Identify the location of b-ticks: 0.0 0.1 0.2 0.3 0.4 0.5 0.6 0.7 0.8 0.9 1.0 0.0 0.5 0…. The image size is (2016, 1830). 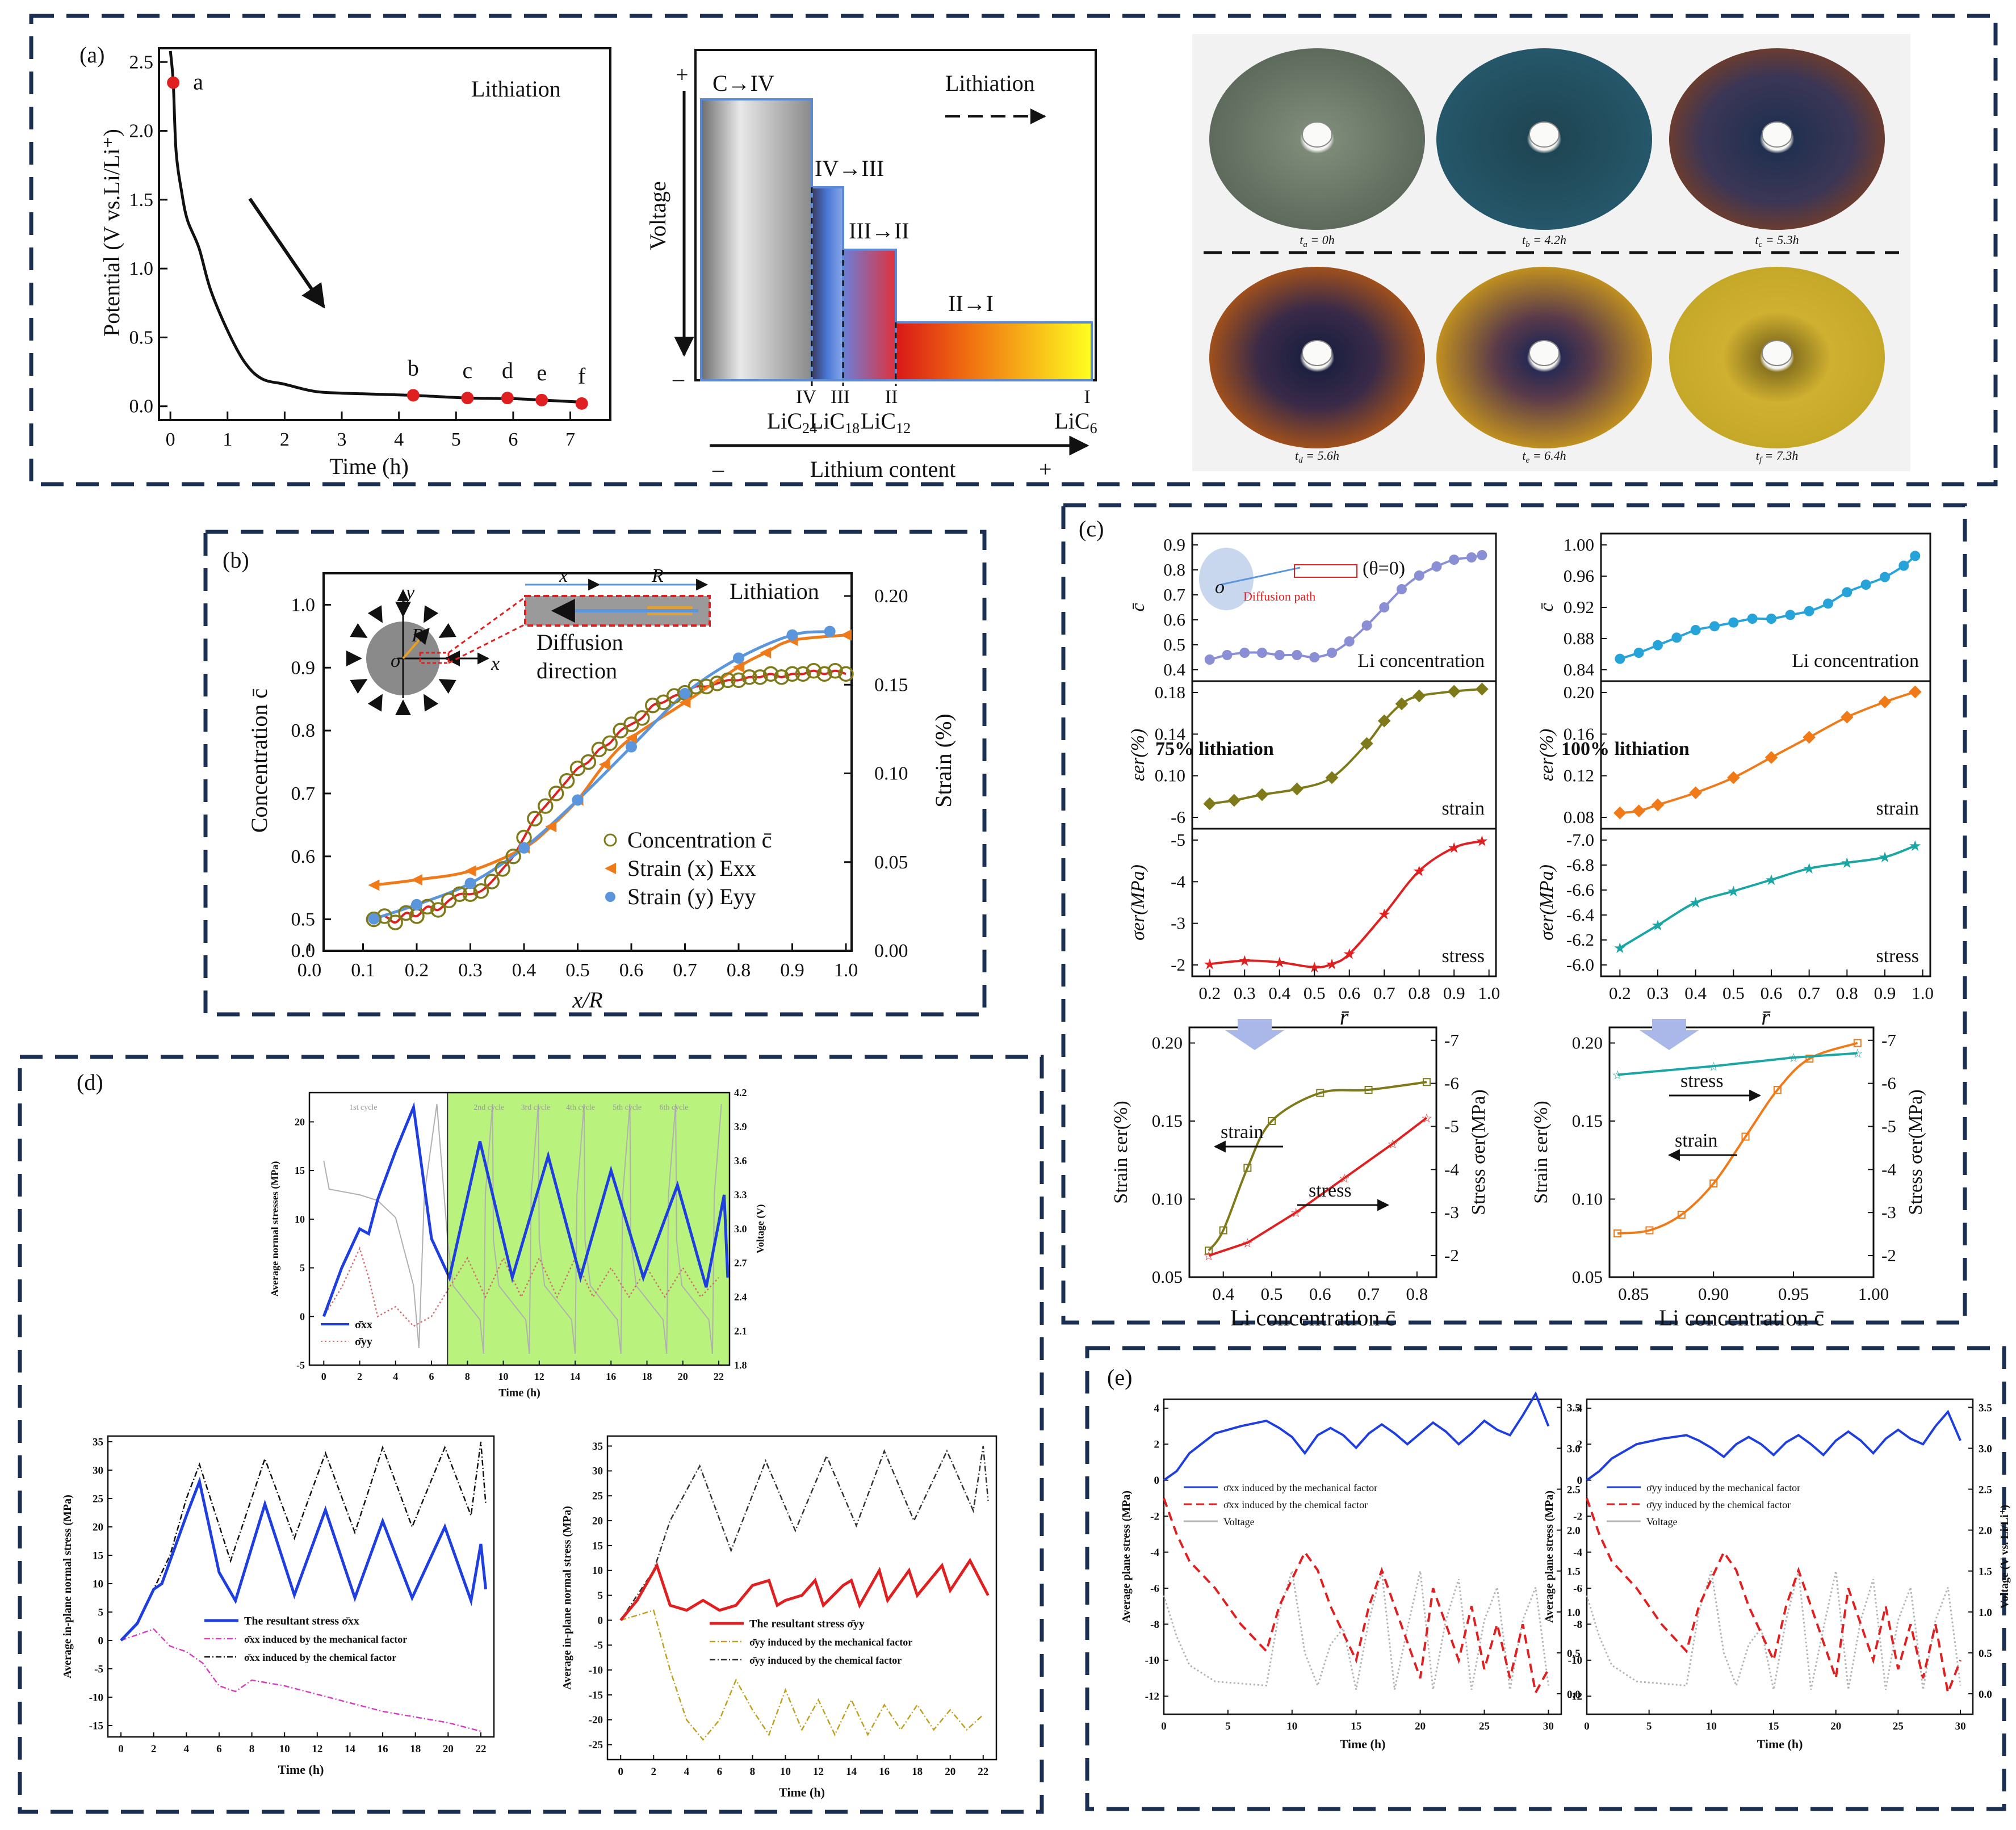
(599, 783).